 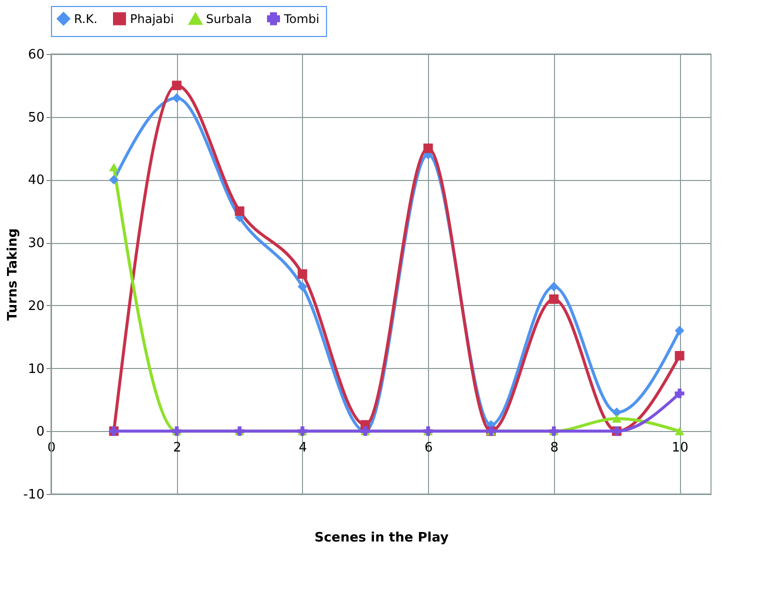 What do you see at coordinates (382, 538) in the screenshot?
I see `x-axis-title: Scenes in the Play` at bounding box center [382, 538].